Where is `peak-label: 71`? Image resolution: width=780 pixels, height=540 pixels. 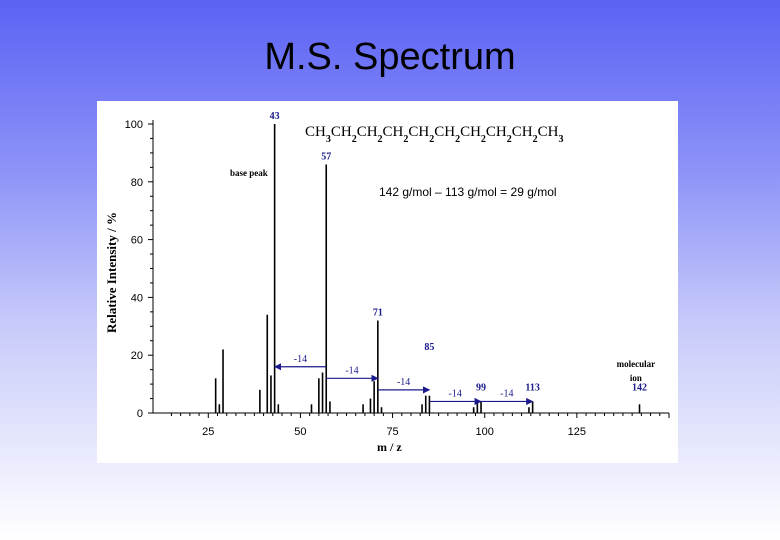
peak-label: 71 is located at coordinates (378, 313).